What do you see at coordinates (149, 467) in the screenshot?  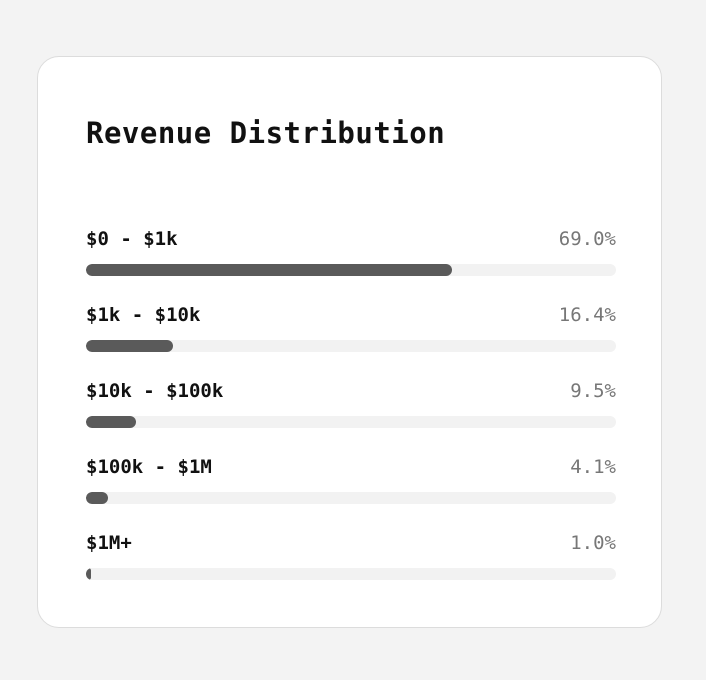 I see `category-label: $100k - $1M` at bounding box center [149, 467].